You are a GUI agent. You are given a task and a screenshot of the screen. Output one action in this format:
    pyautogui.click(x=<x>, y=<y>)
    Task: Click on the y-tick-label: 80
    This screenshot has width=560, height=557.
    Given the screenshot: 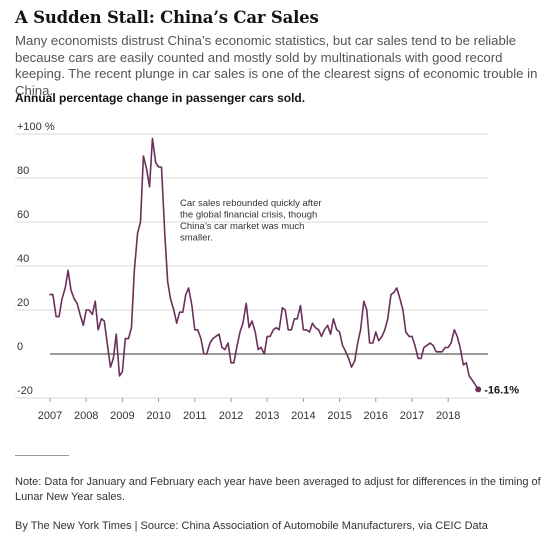 What is the action you would take?
    pyautogui.click(x=23, y=171)
    